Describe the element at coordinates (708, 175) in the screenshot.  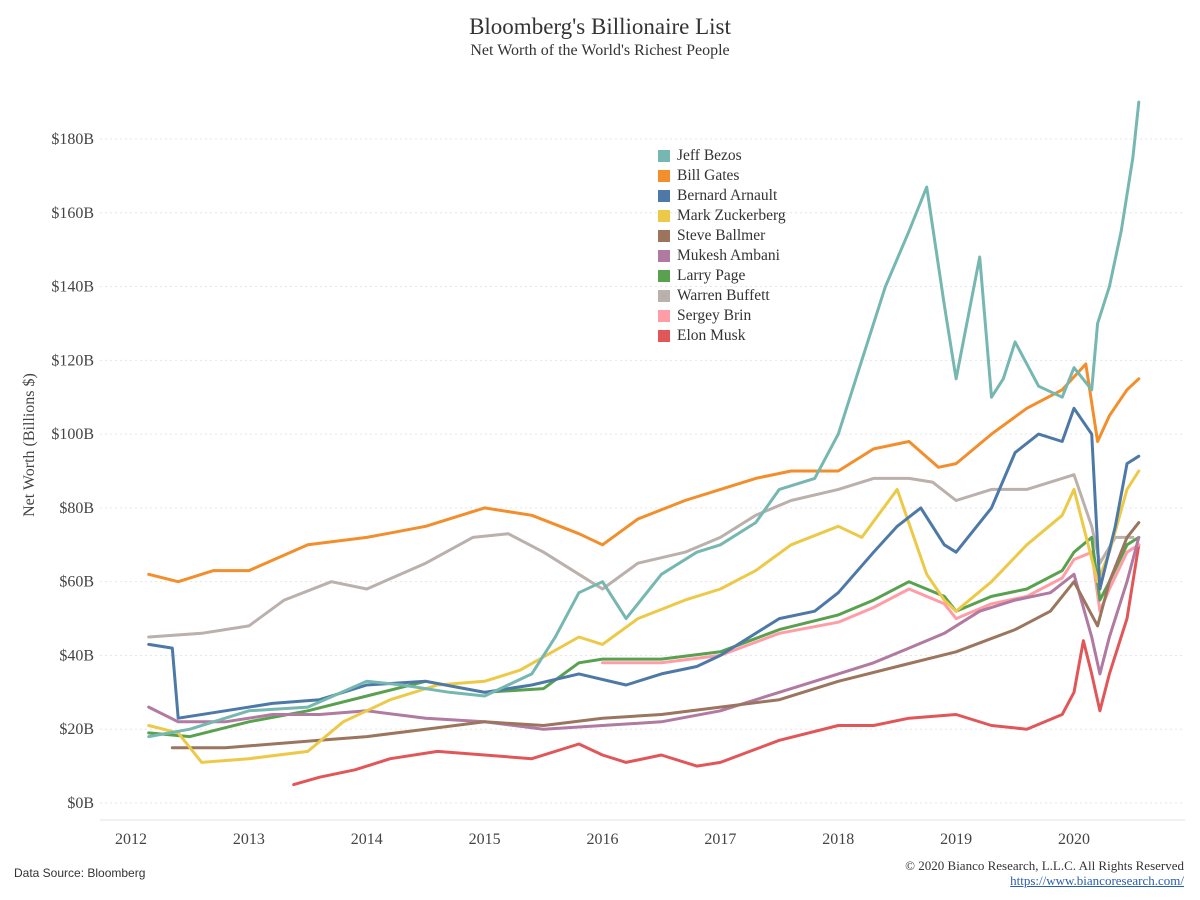
I see `legend-label: Bill Gates` at that location.